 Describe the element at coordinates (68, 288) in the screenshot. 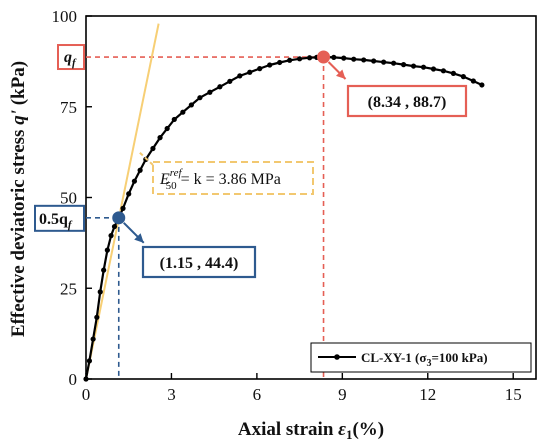

I see `y-tick-label: 25` at that location.